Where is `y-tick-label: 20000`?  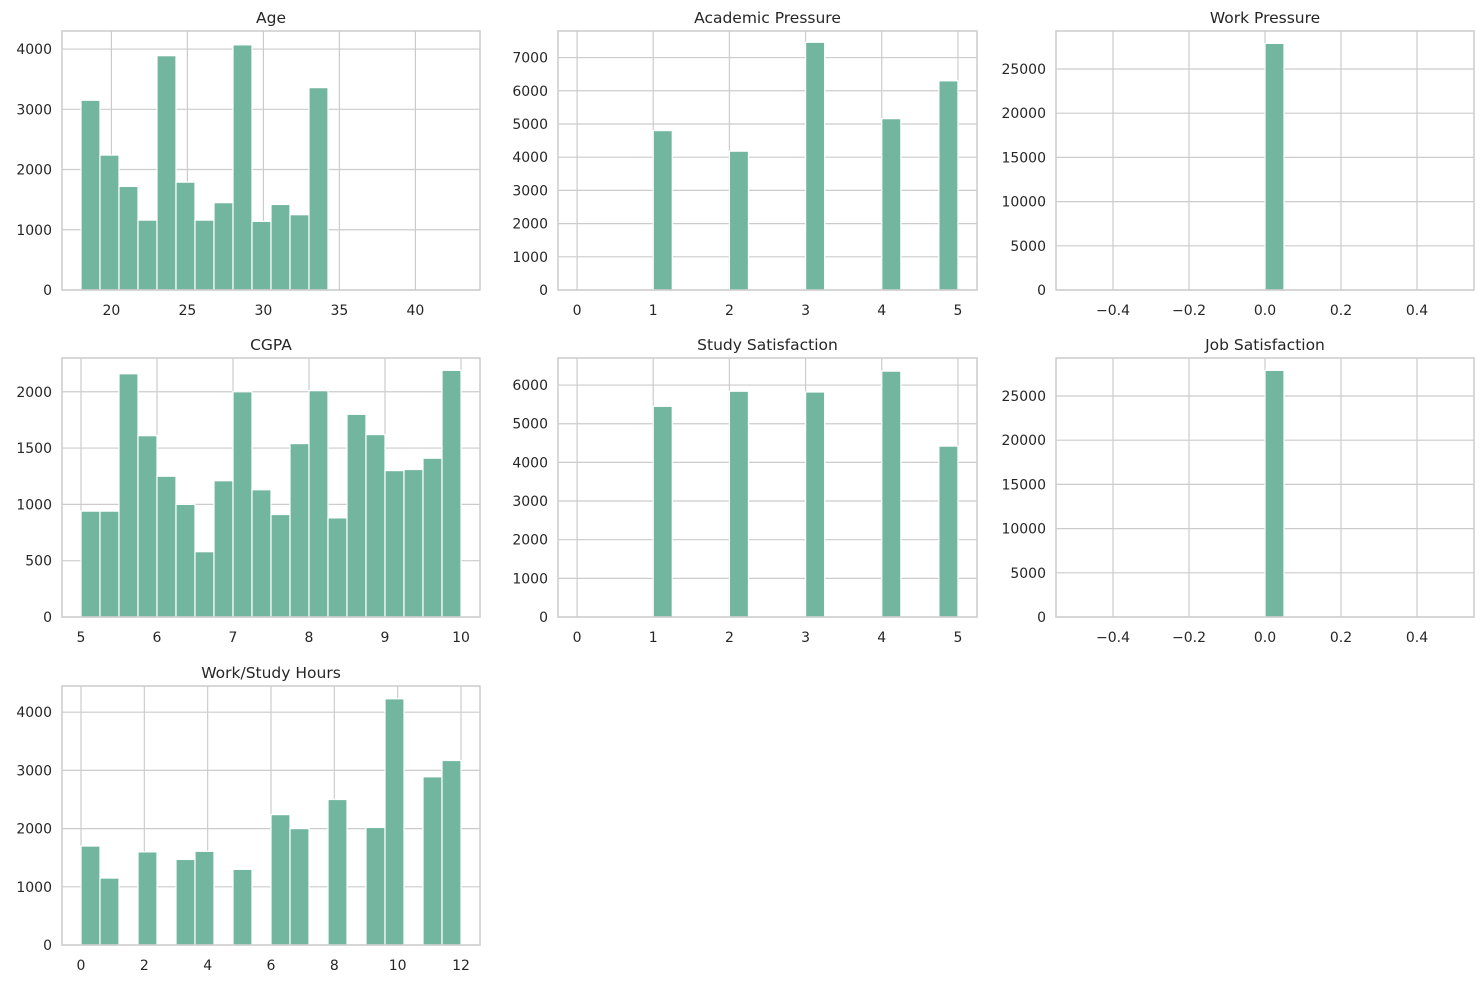
y-tick-label: 20000 is located at coordinates (1023, 114).